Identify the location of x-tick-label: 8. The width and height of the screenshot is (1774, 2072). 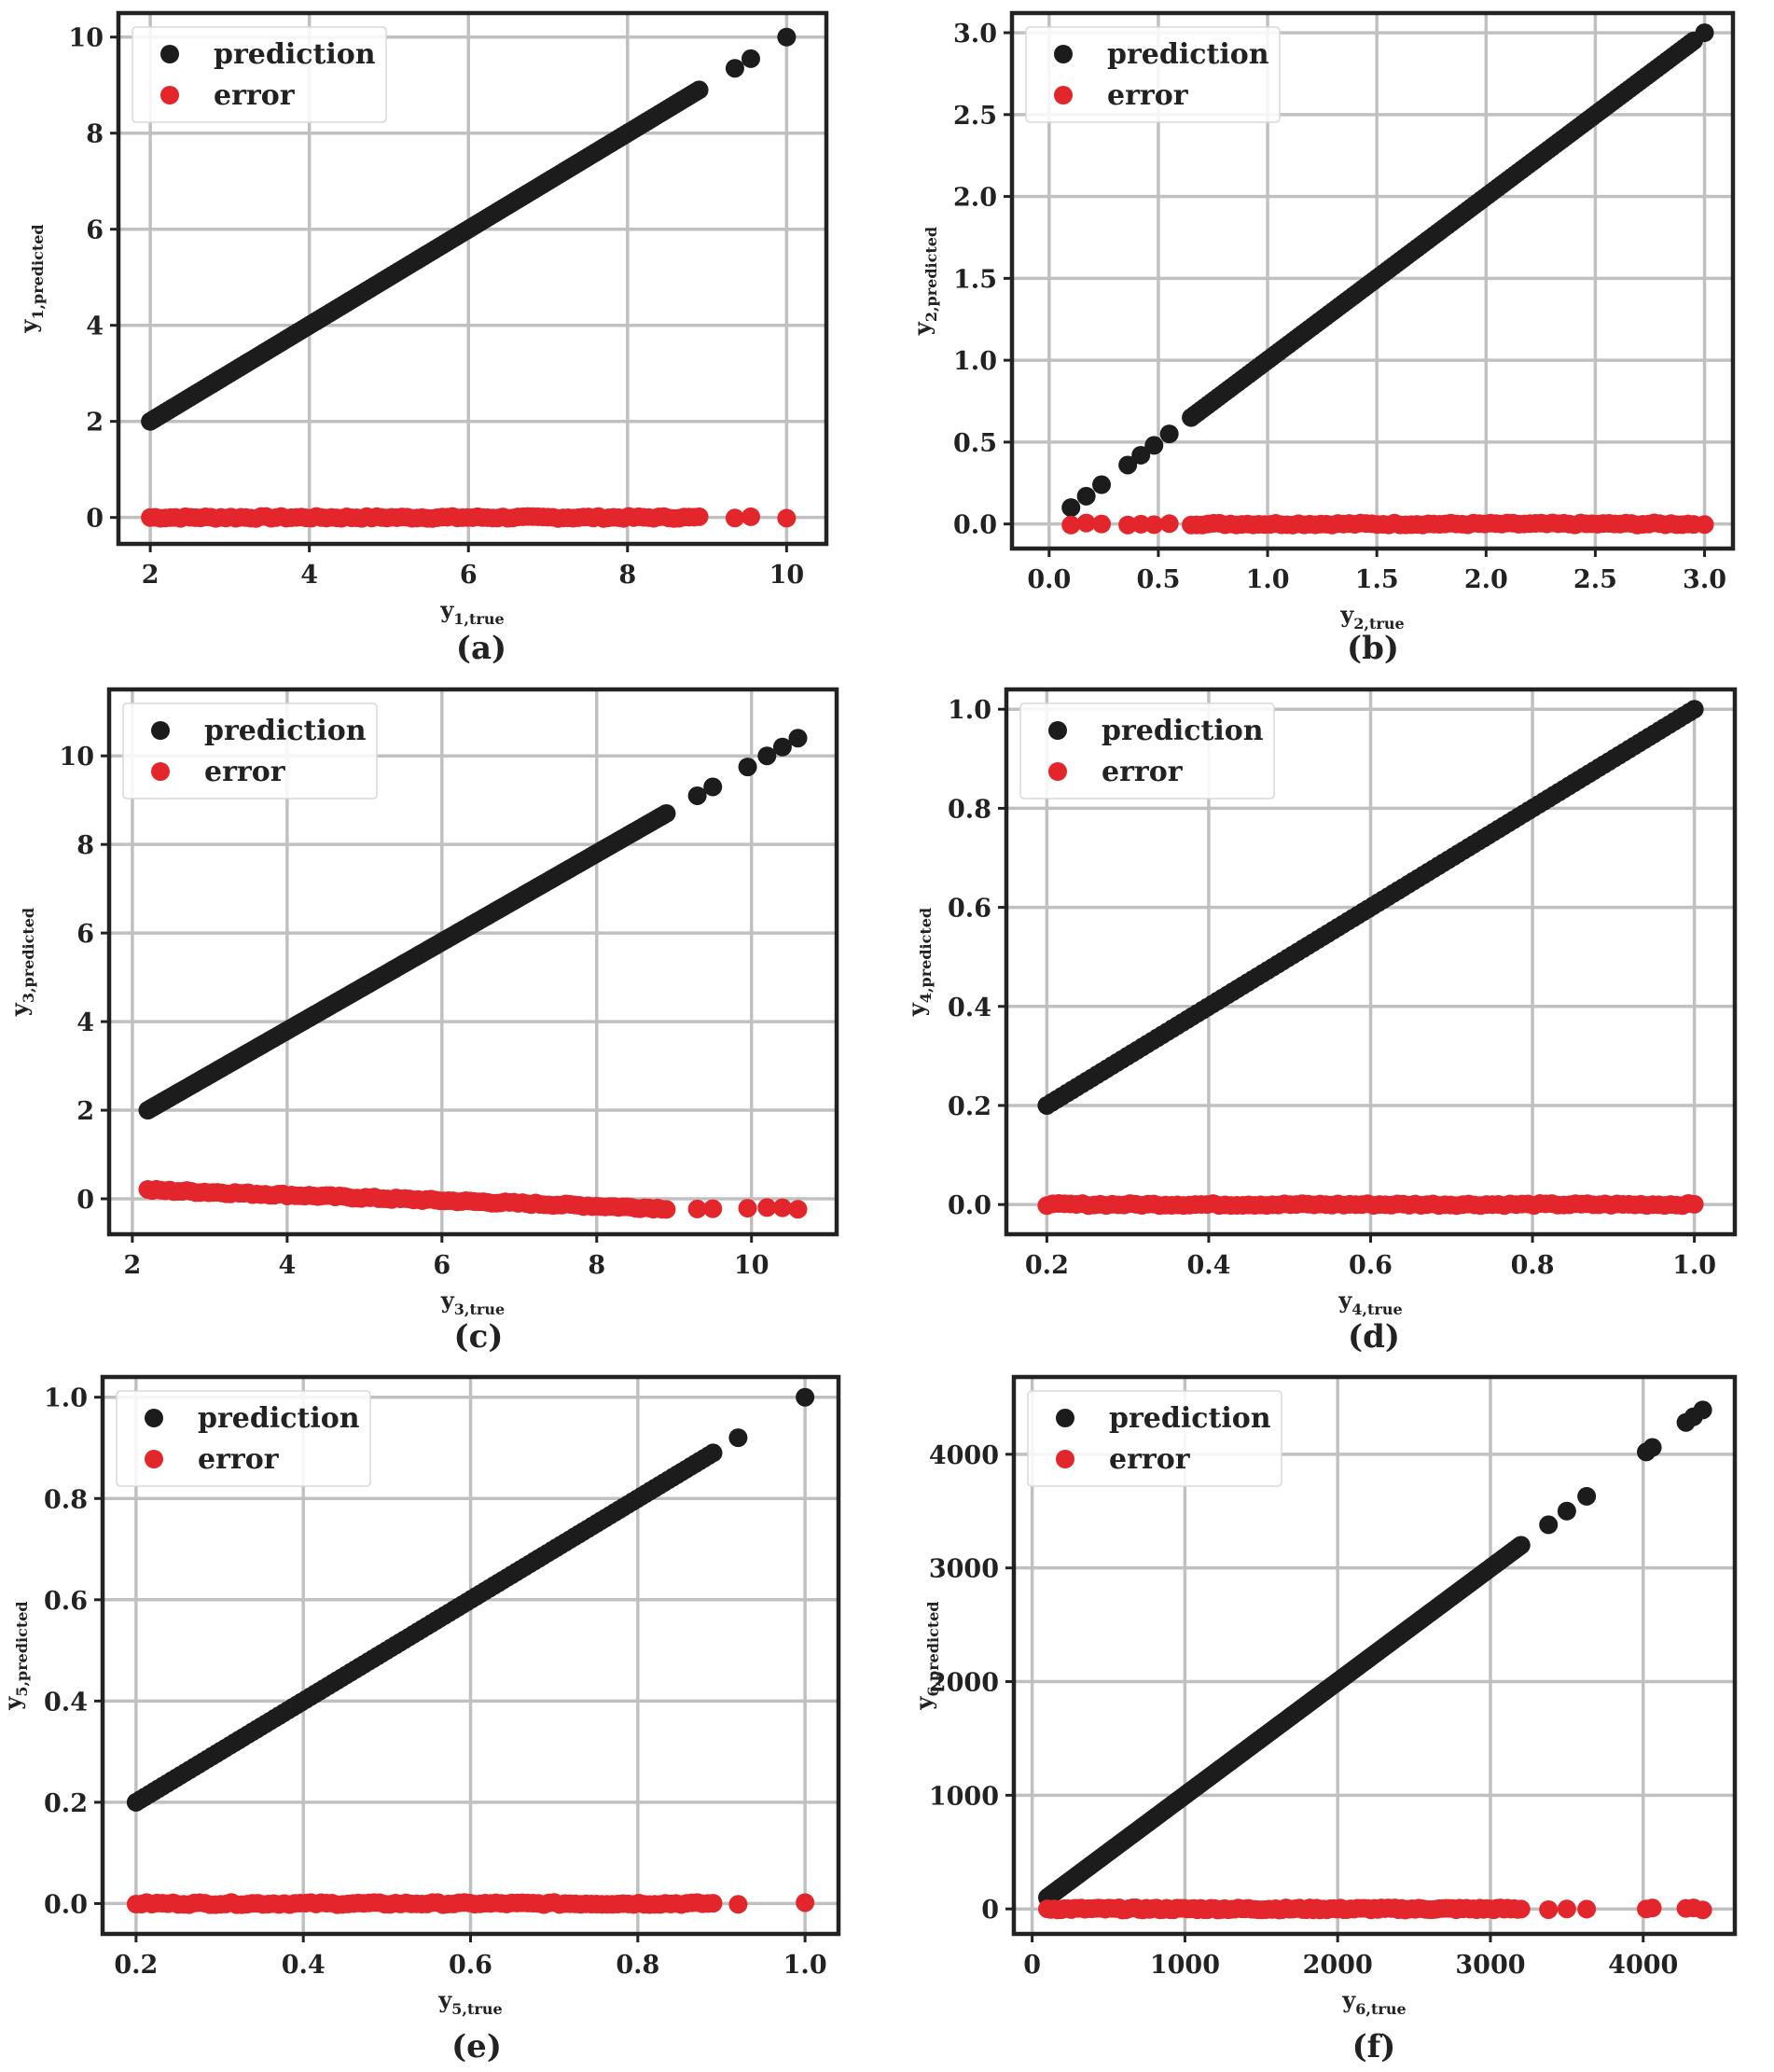
(627, 575).